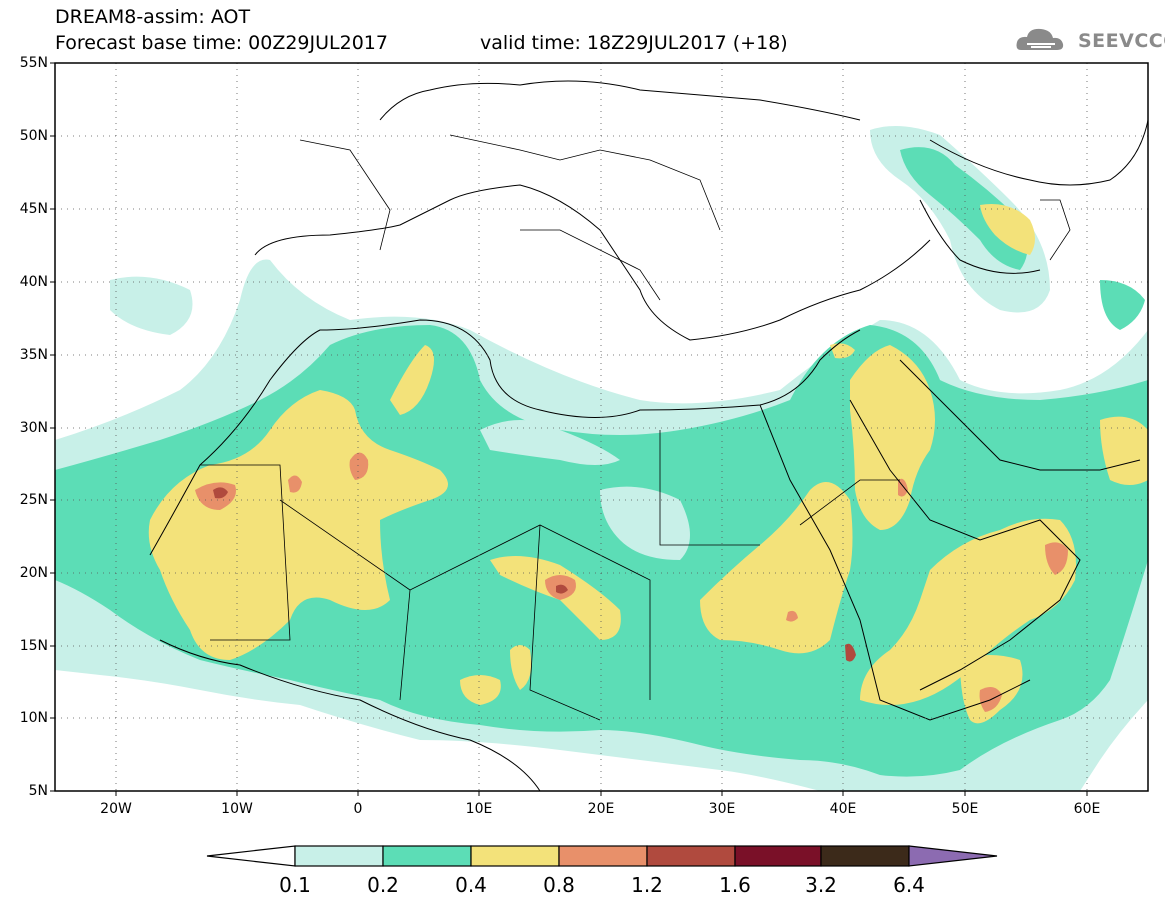 This screenshot has height=905, width=1165. I want to click on lon-label: 50E, so click(965, 809).